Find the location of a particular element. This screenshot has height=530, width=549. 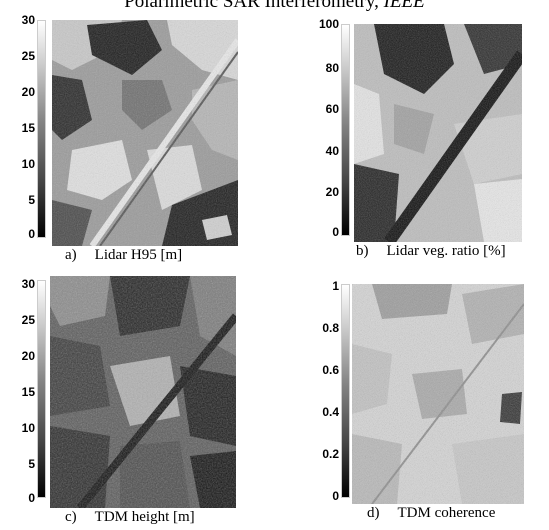

panel-letter: c) is located at coordinates (71, 517).